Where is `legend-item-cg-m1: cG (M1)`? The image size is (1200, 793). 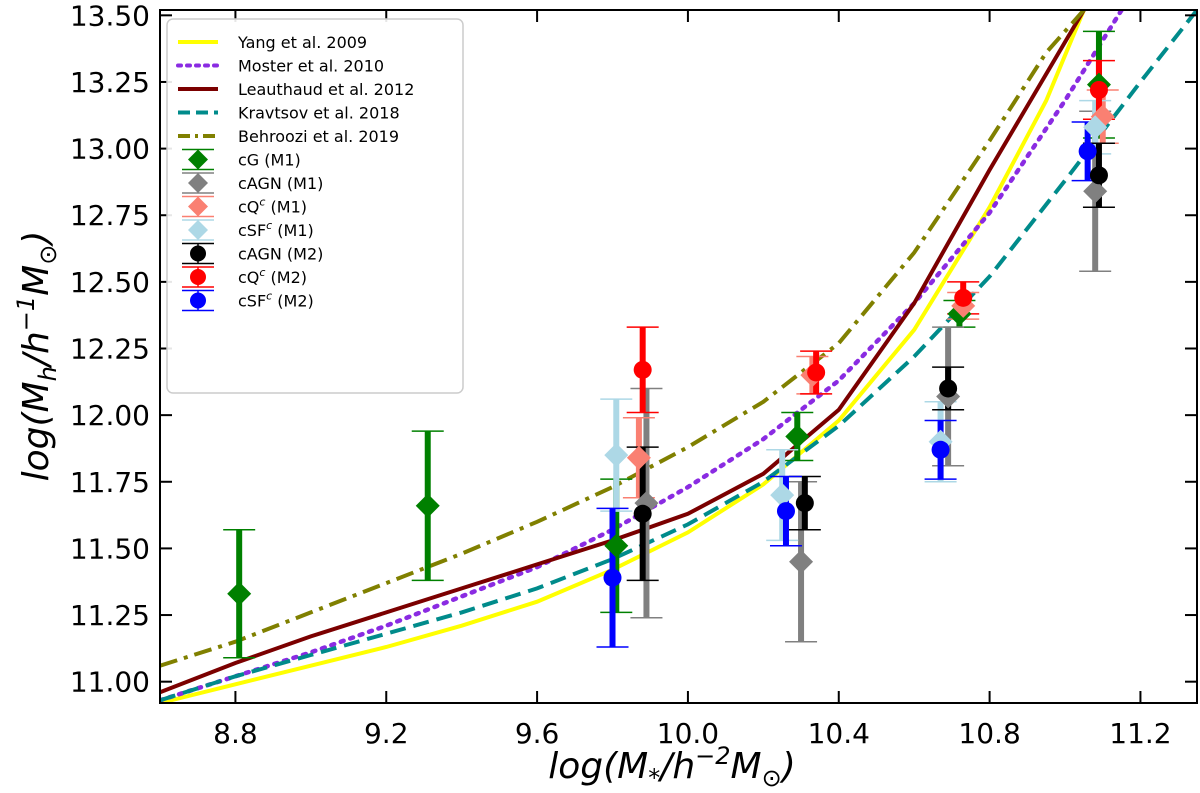 legend-item-cg-m1: cG (M1) is located at coordinates (241, 159).